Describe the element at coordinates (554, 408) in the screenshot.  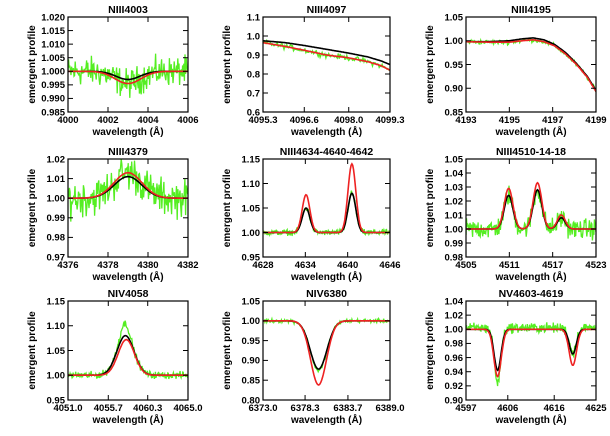
I see `x-tick-label: 4616` at that location.